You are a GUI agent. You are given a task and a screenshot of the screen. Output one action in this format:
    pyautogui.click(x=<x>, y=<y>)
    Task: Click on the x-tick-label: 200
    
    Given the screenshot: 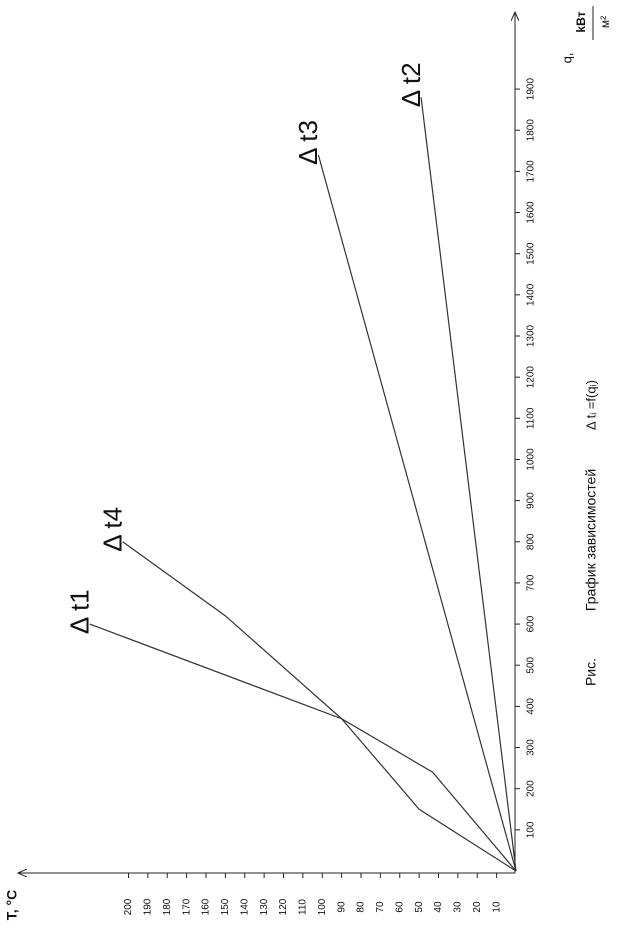 What is the action you would take?
    pyautogui.click(x=531, y=788)
    